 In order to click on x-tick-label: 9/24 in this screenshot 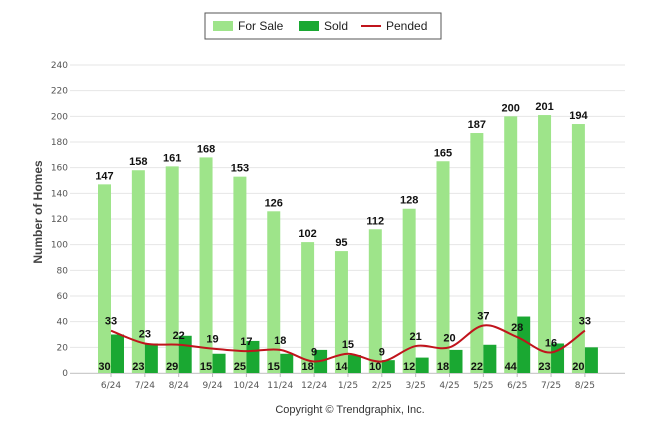, I will do `click(212, 386)`.